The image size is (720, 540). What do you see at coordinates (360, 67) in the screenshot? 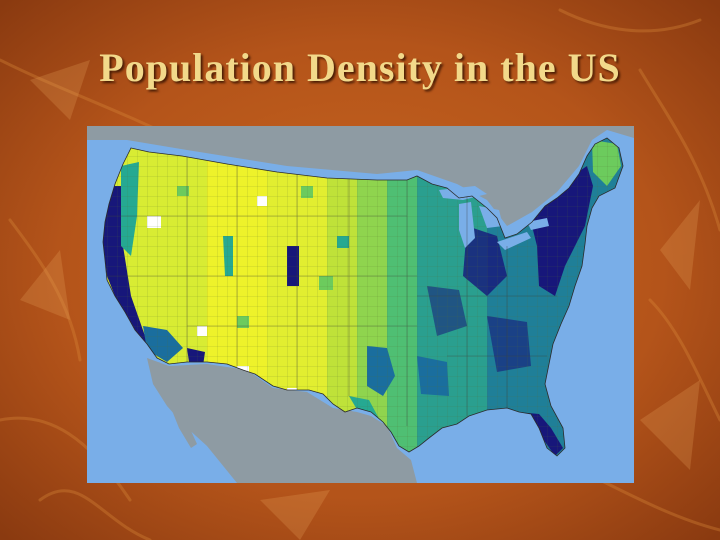
I see `slide-title: Population Density in the US` at bounding box center [360, 67].